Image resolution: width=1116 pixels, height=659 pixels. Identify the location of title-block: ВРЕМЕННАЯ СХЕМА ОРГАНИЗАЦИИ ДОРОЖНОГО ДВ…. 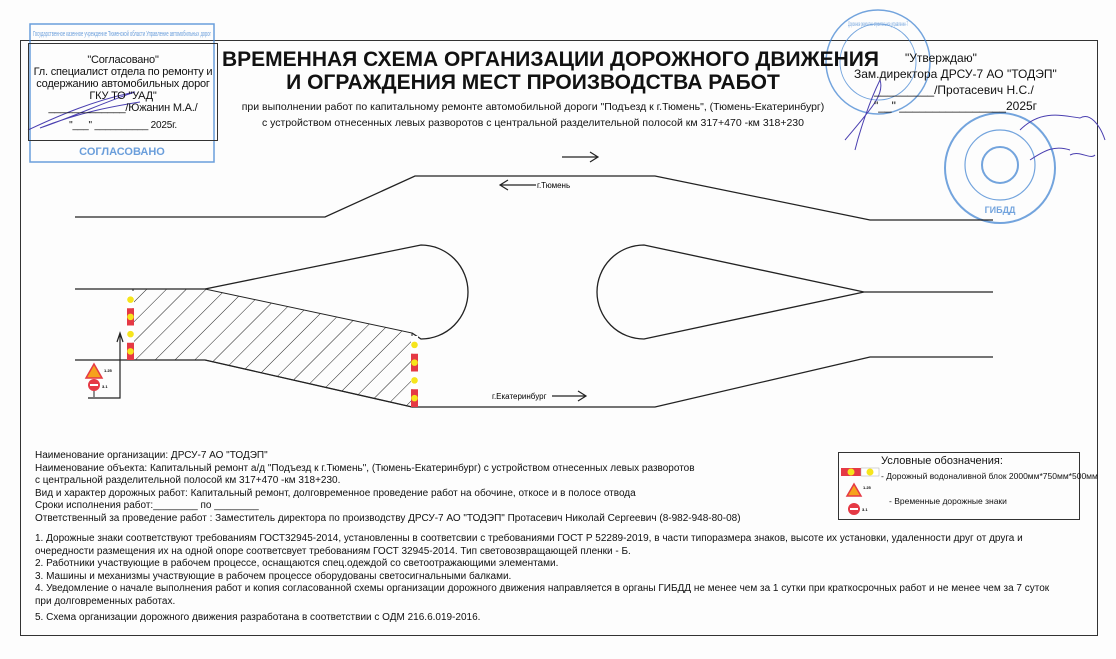
(550, 71).